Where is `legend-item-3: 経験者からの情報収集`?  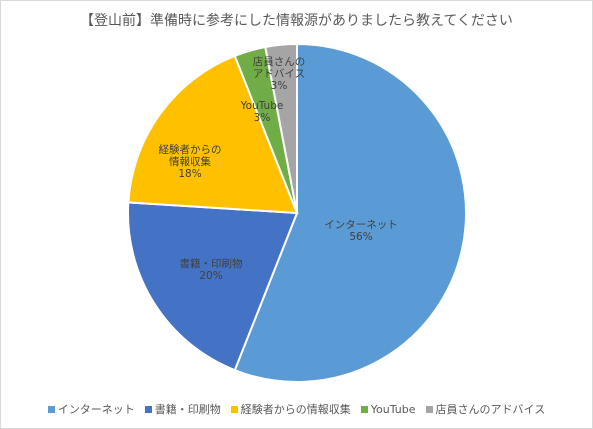 legend-item-3: 経験者からの情報収集 is located at coordinates (290, 409).